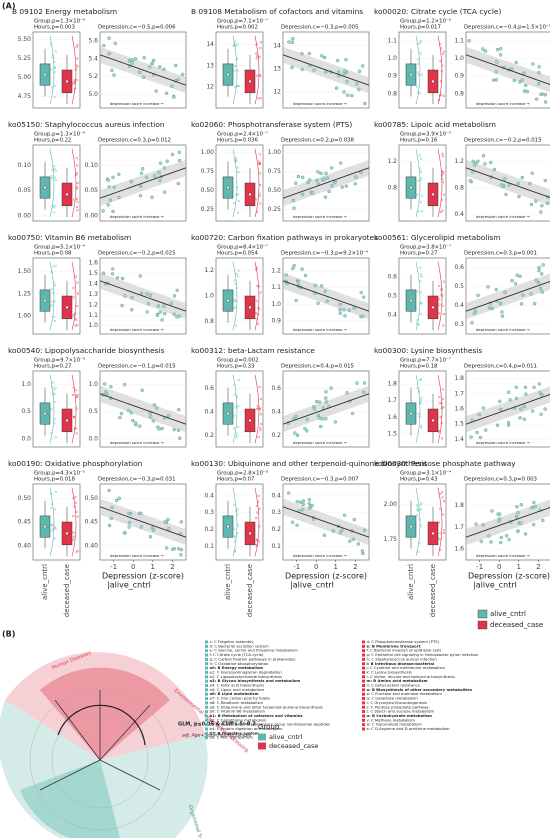 This screenshot has width=550, height=838. I want to click on y-tick-label: 5.6, so click(93, 40).